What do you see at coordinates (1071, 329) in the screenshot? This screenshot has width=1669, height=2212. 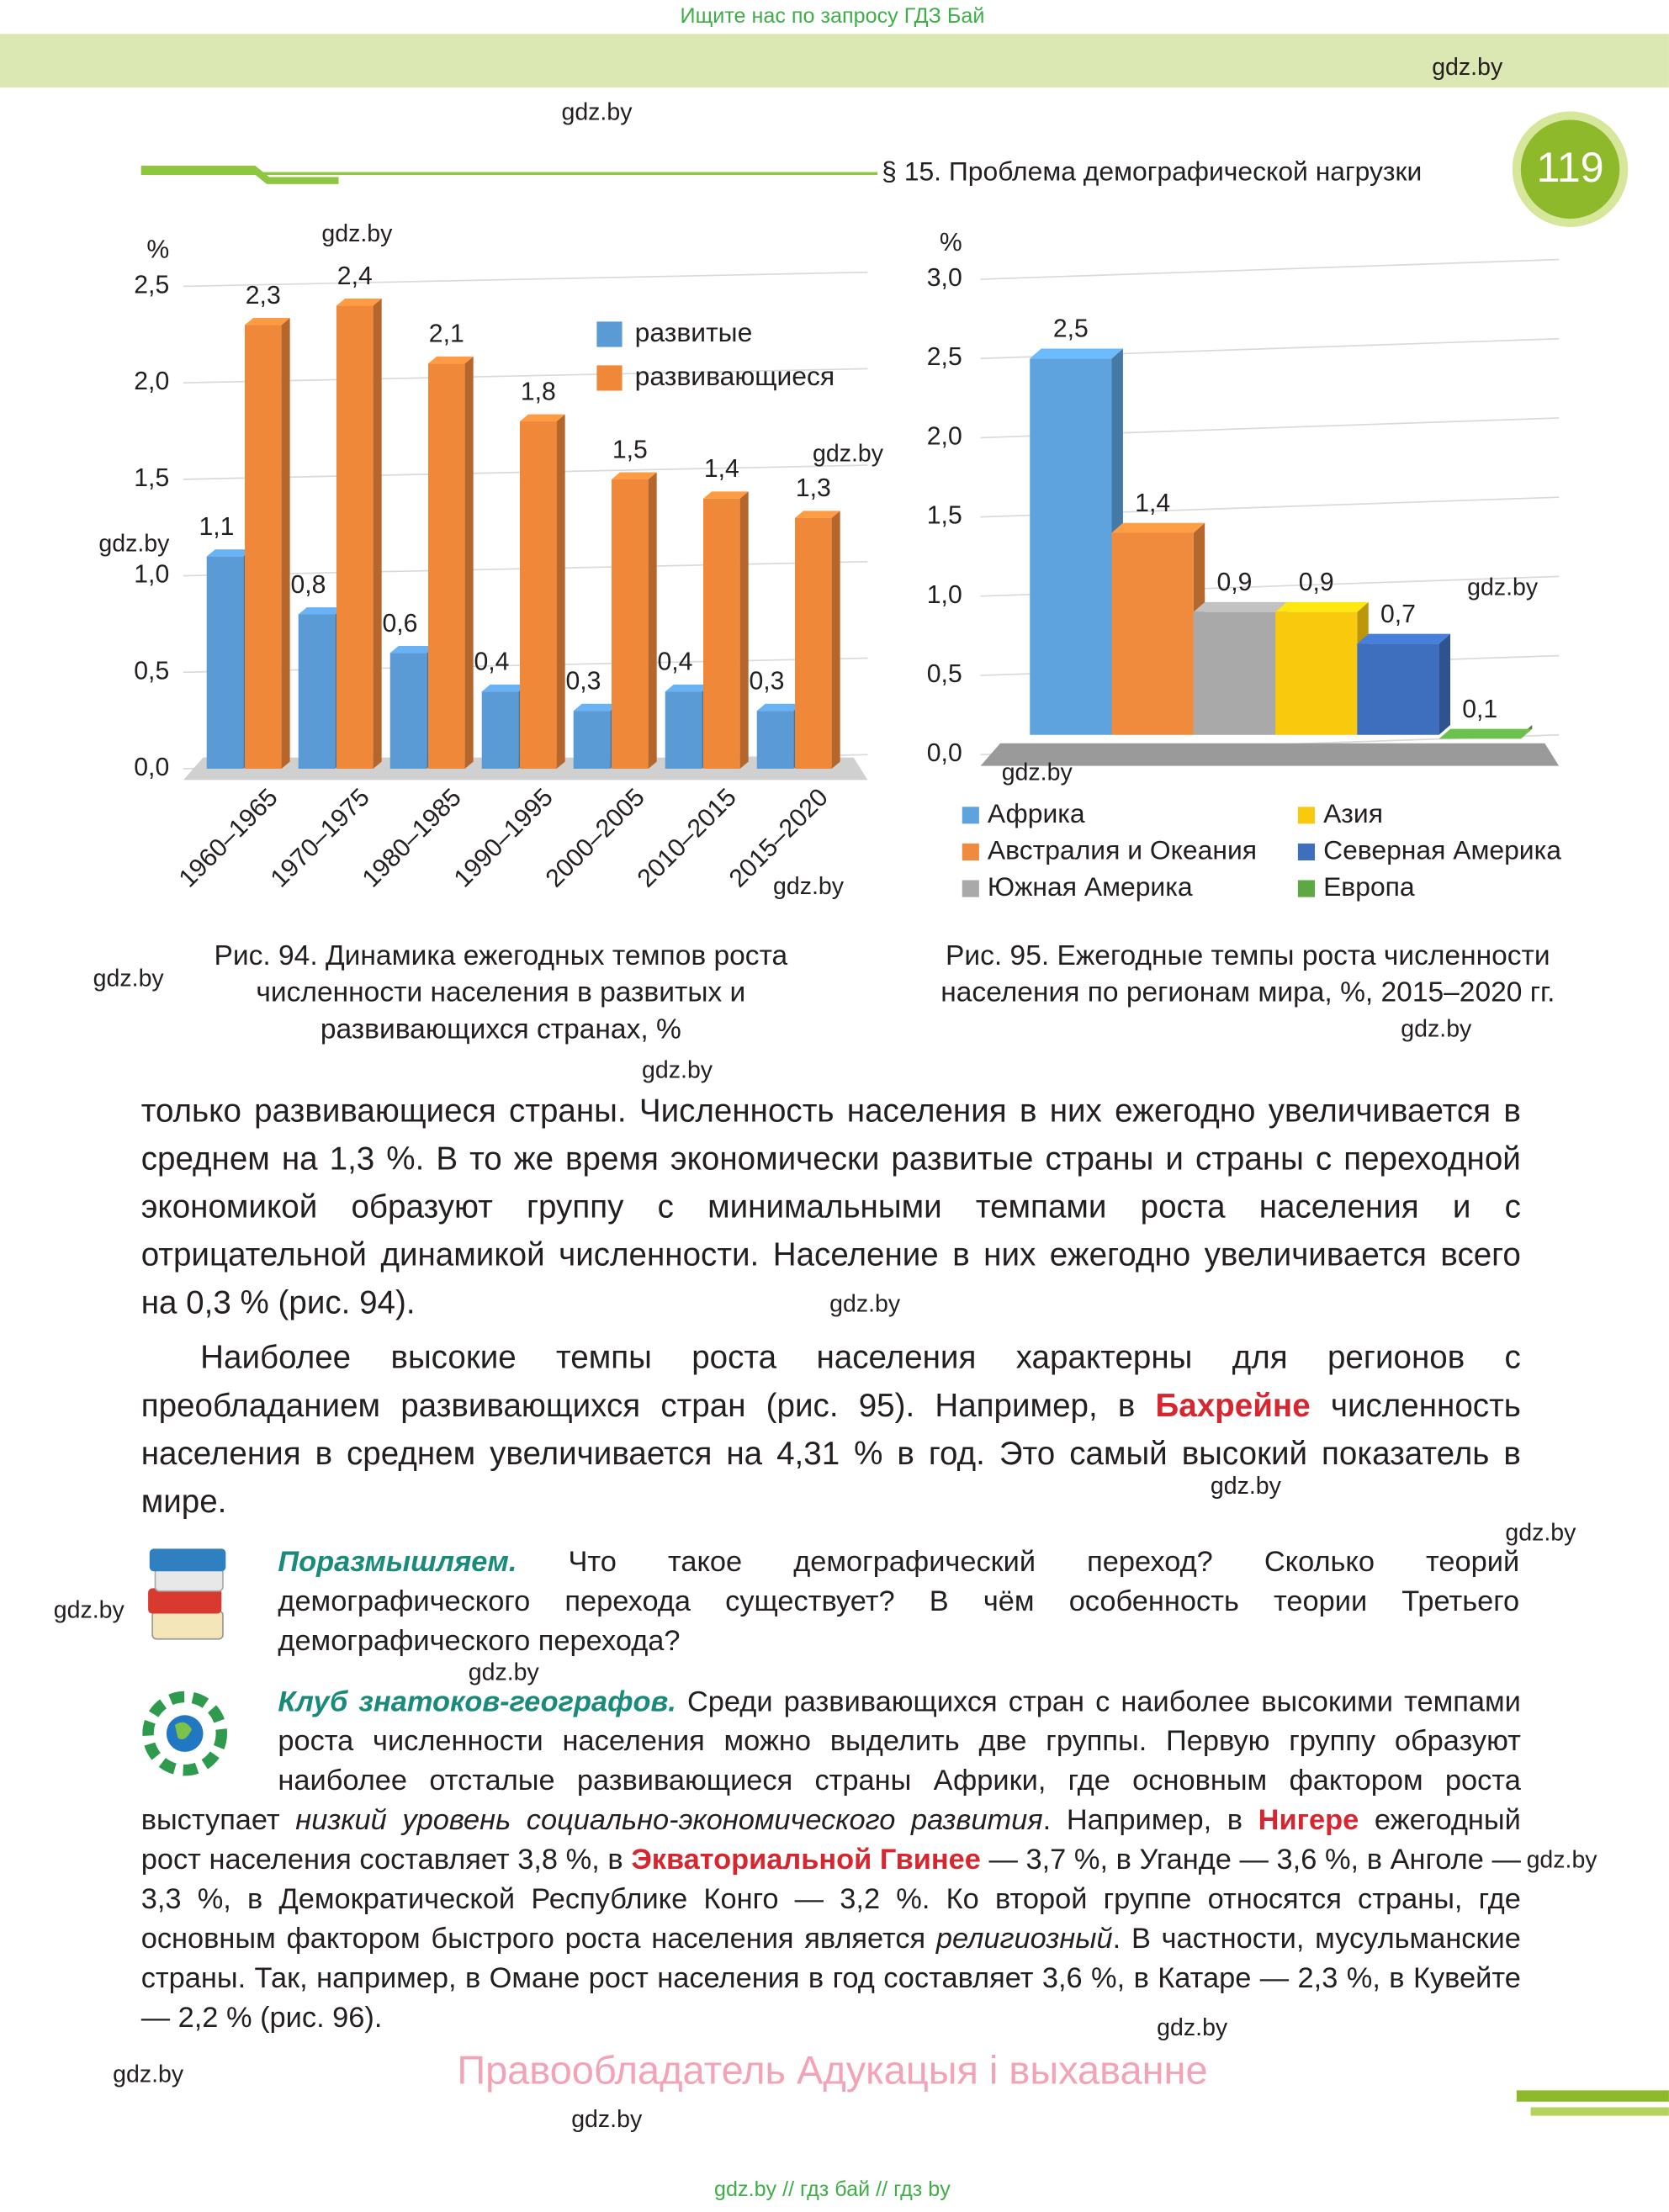 I see `value-label: 2,5` at bounding box center [1071, 329].